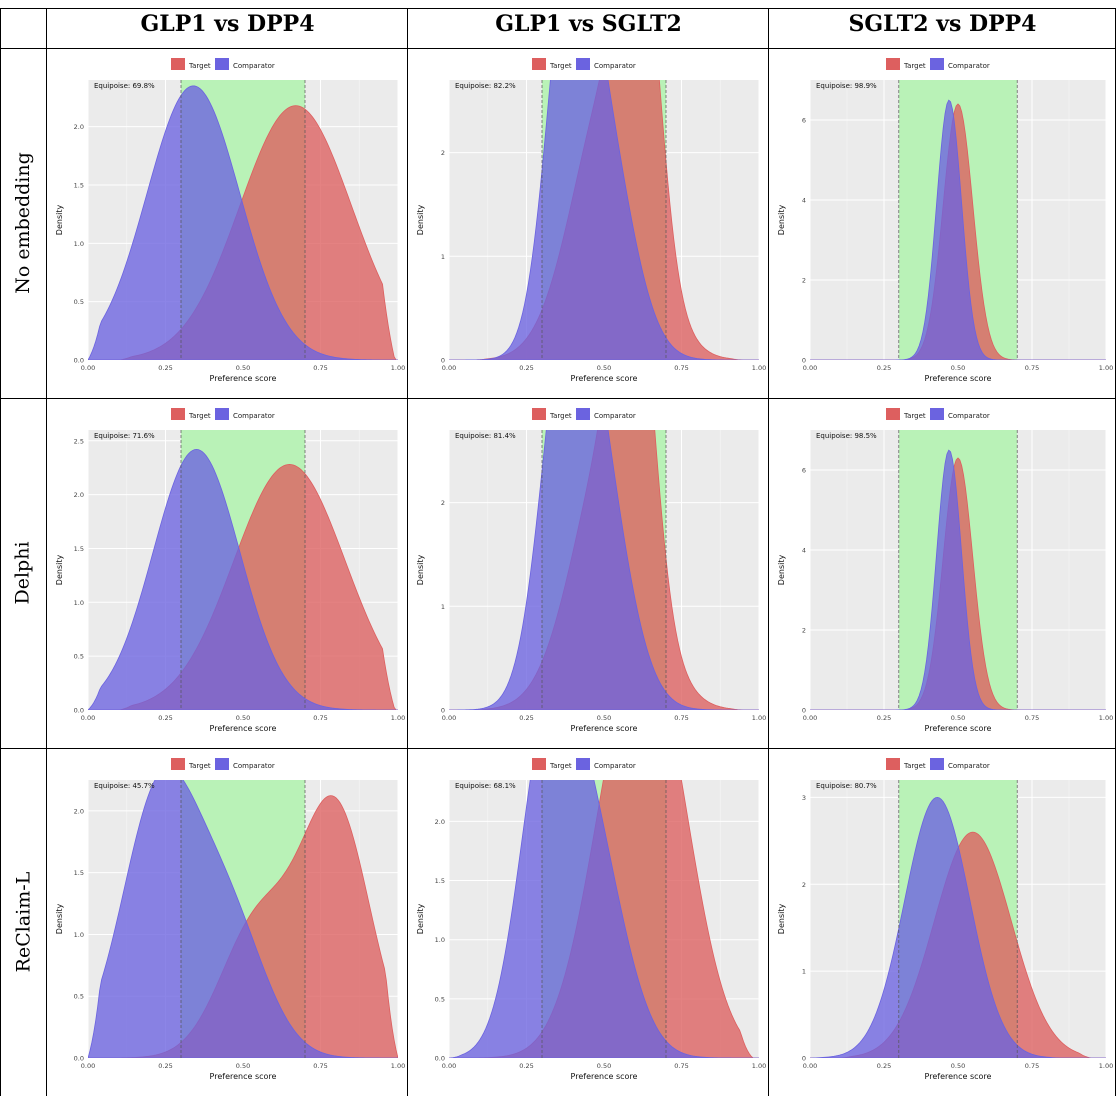 The height and width of the screenshot is (1096, 1116). What do you see at coordinates (485, 786) in the screenshot?
I see `equipoise-annotation: Equipoise: 68.1%` at bounding box center [485, 786].